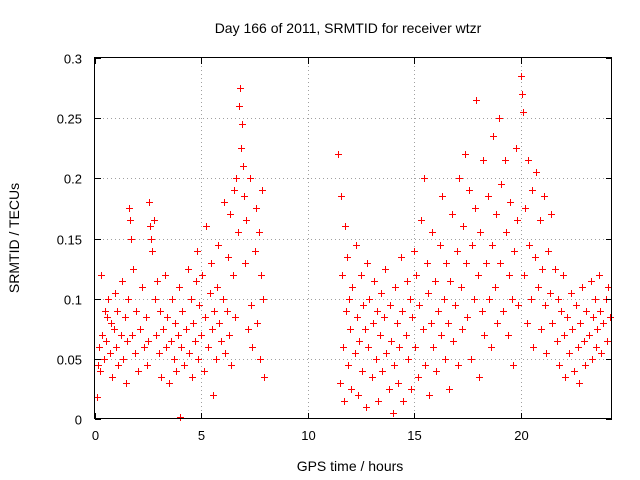 The width and height of the screenshot is (640, 480). I want to click on x-tick-label: 15, so click(414, 435).